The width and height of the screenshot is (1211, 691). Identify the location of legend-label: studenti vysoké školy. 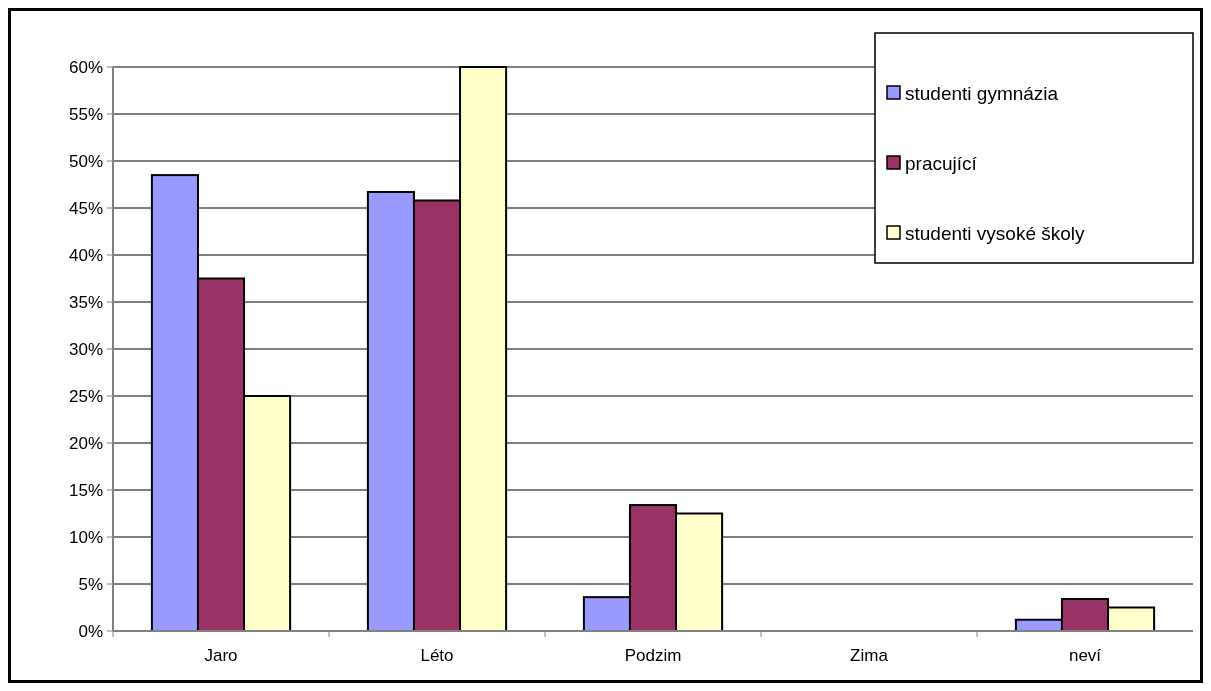
(995, 233).